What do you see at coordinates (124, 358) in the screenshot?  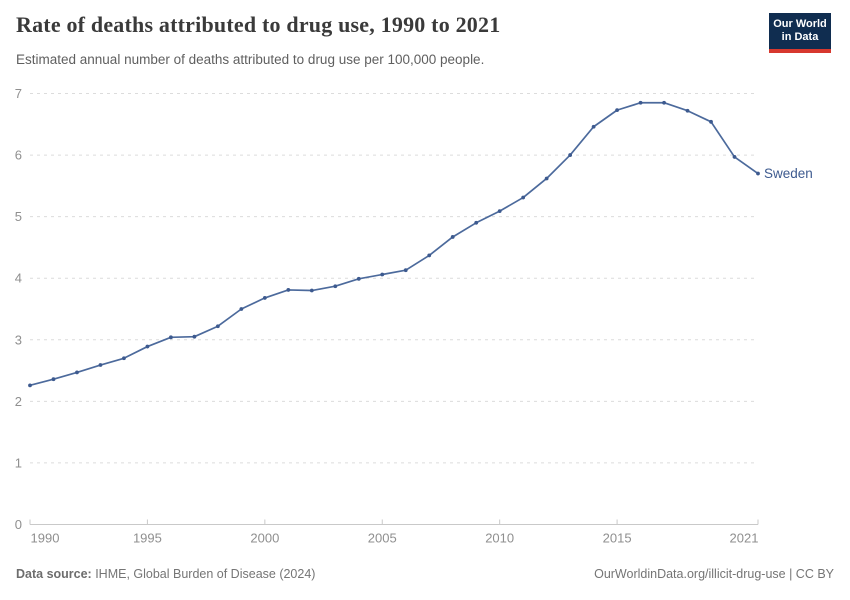 I see `sweden-point-1994` at bounding box center [124, 358].